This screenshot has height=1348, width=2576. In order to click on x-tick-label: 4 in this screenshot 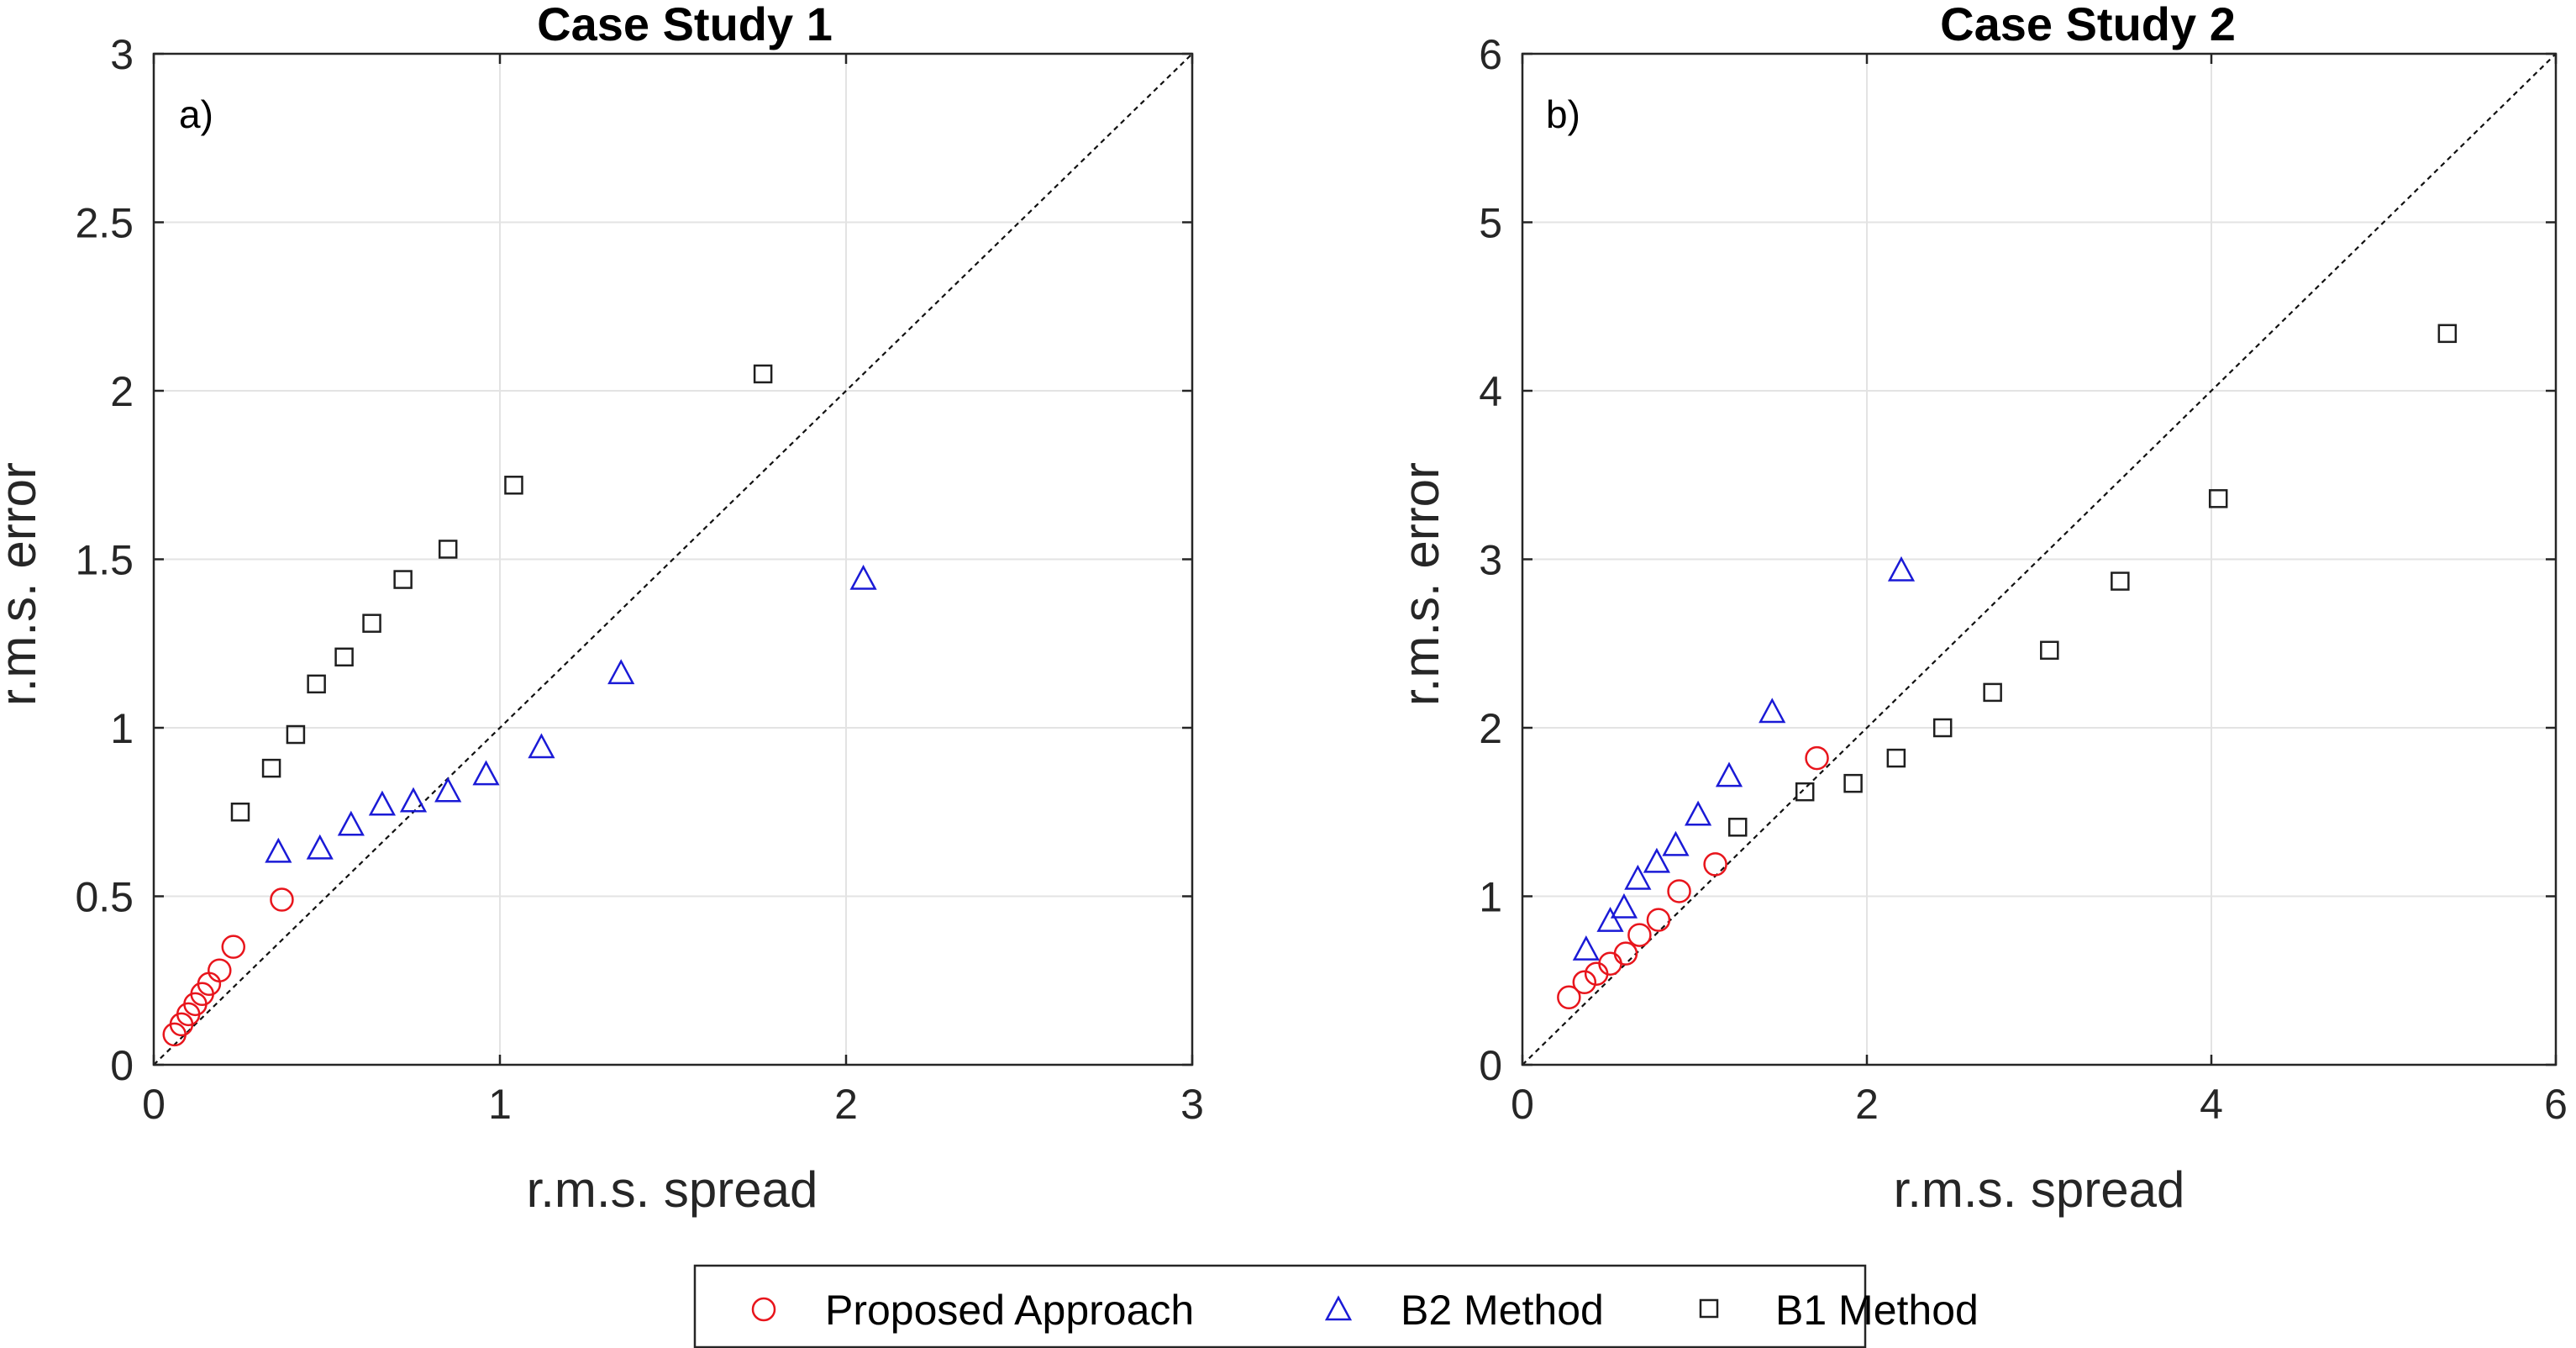, I will do `click(2211, 1104)`.